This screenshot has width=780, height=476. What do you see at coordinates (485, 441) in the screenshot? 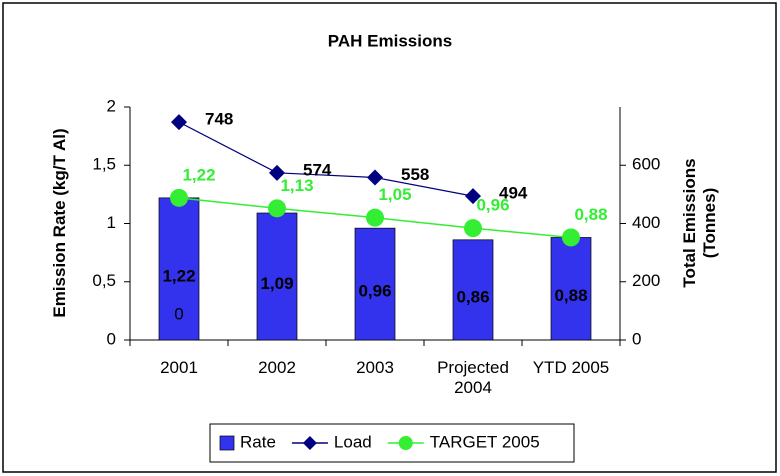
I see `legend-label: TARGET 2005` at bounding box center [485, 441].